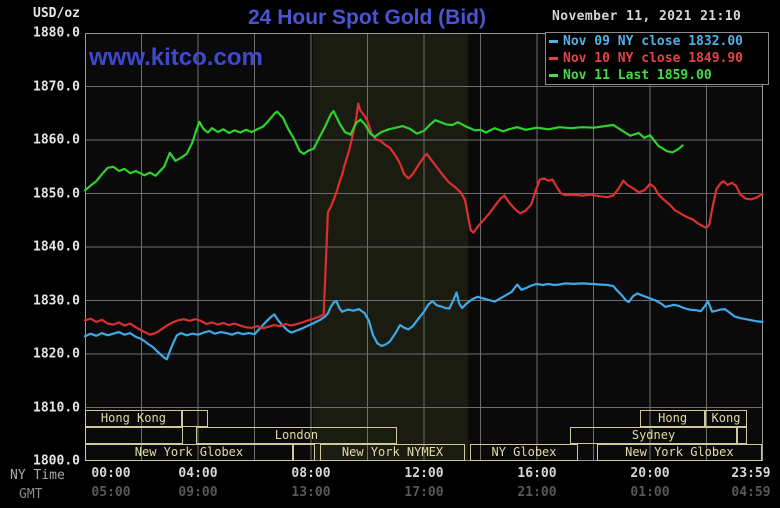 The width and height of the screenshot is (780, 508). What do you see at coordinates (111, 492) in the screenshot?
I see `gmt-time-tick-label: 05:00` at bounding box center [111, 492].